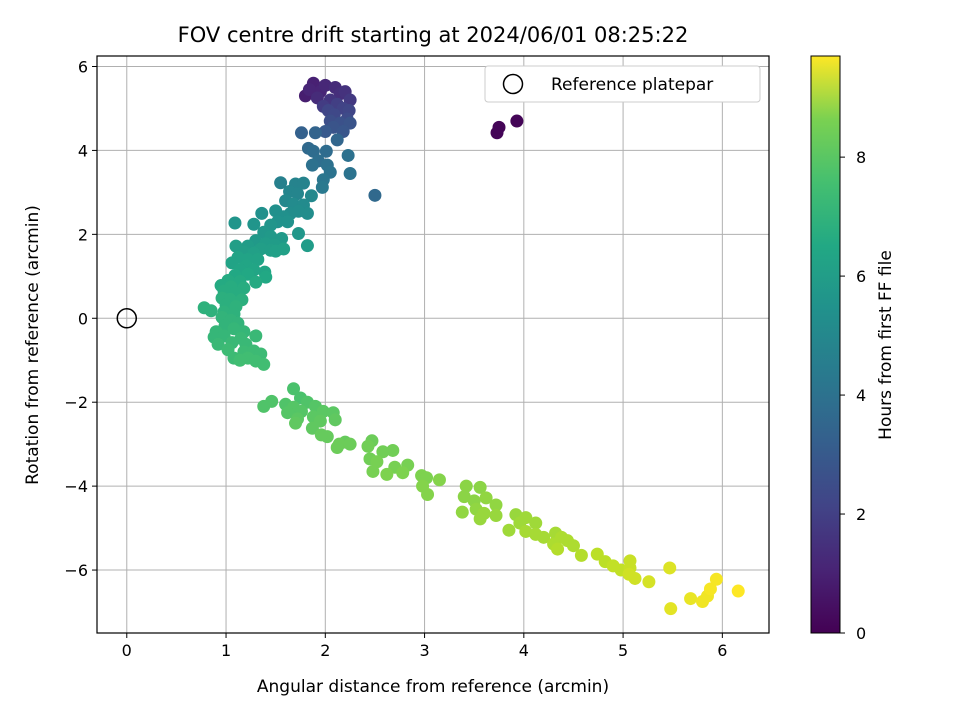 The width and height of the screenshot is (960, 720). What do you see at coordinates (632, 85) in the screenshot?
I see `legend-label-reference: Reference platepar` at bounding box center [632, 85].